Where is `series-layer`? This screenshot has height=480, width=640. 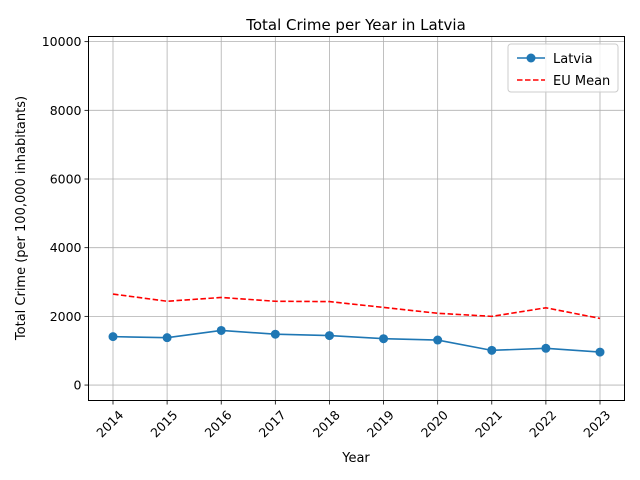 series-layer is located at coordinates (356, 325).